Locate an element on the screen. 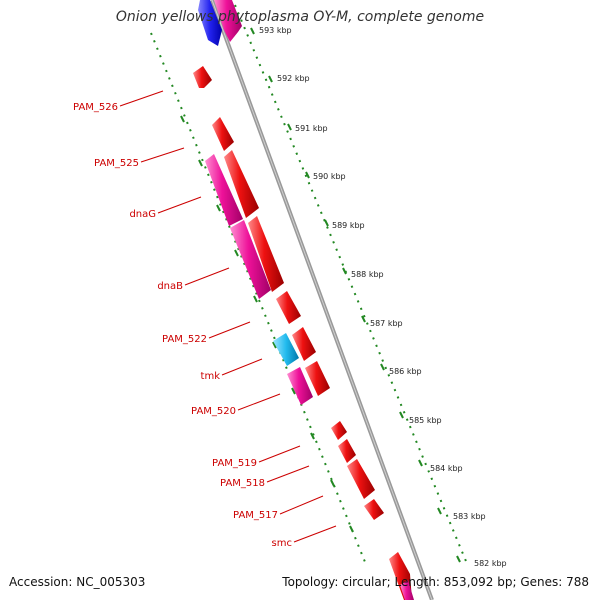 This screenshot has height=600, width=600. ruler-label-593: 593 kbp is located at coordinates (275, 30).